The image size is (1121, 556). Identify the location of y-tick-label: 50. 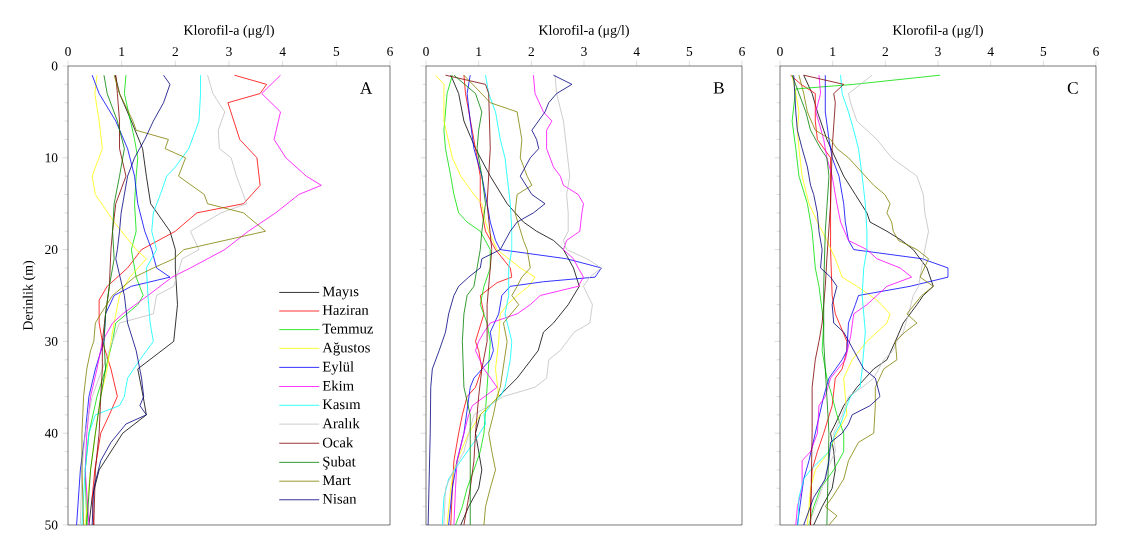
(51, 525).